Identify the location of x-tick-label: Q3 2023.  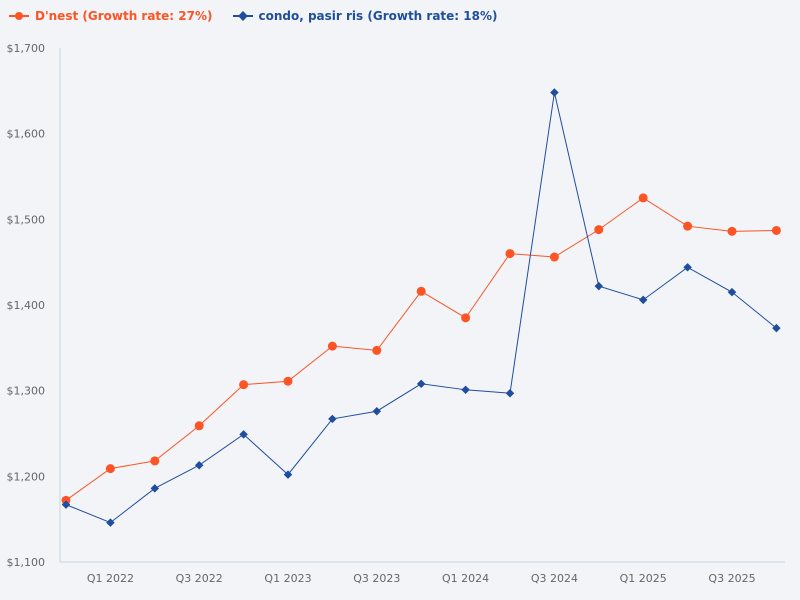
(376, 578).